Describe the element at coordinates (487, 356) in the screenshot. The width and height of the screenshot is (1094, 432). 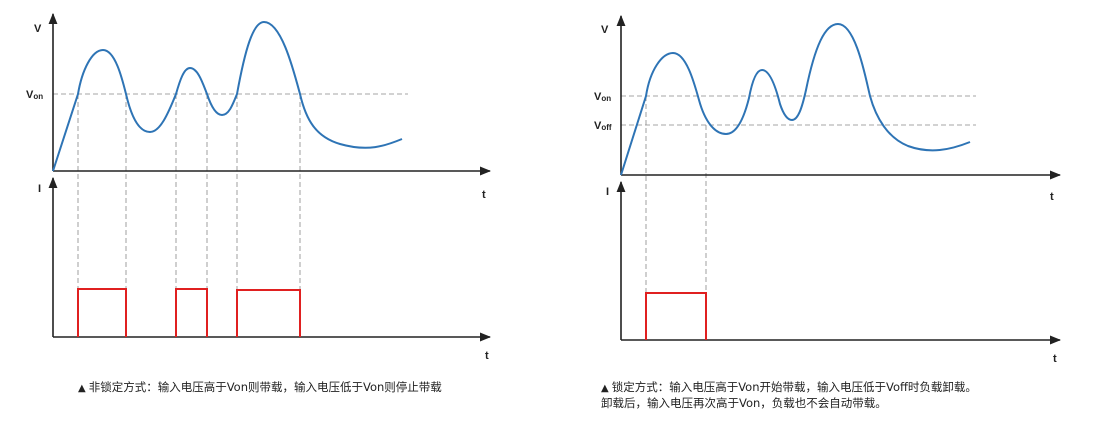
I see `left-current-time-label: t` at that location.